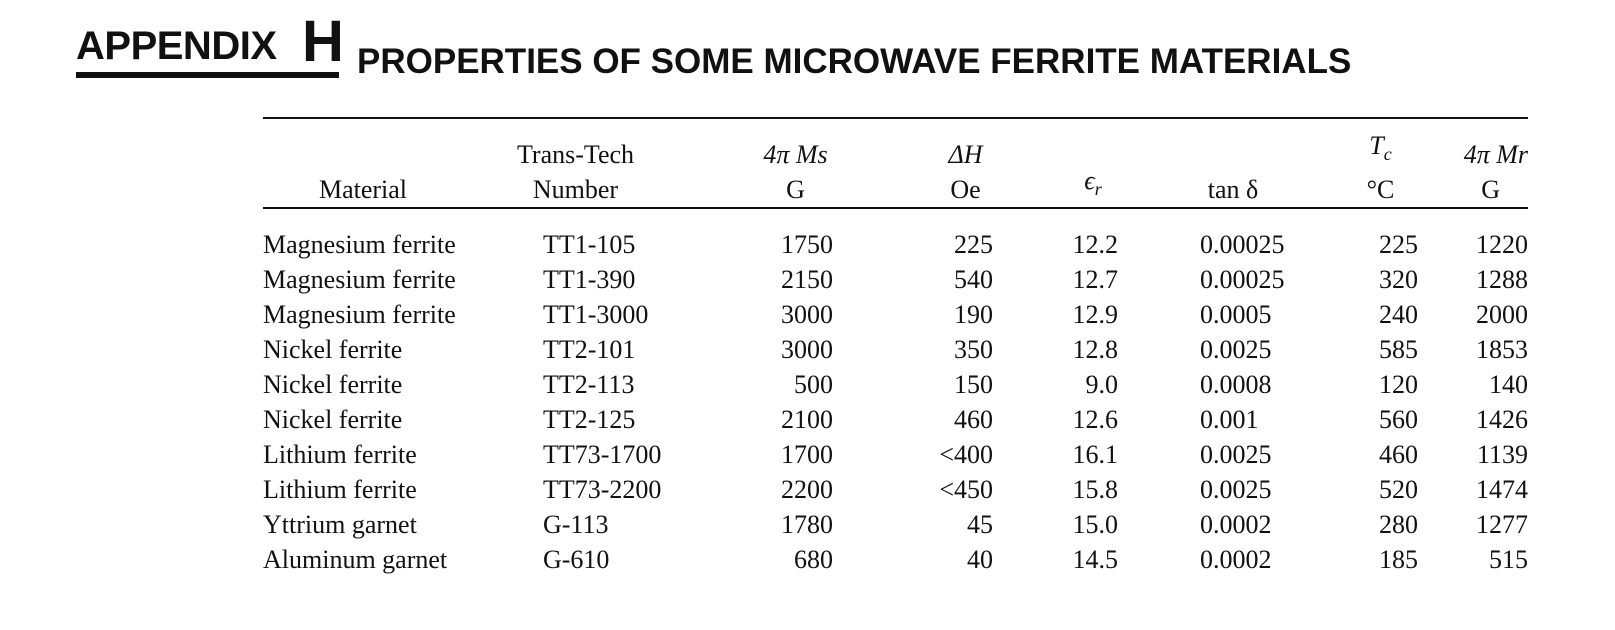 The height and width of the screenshot is (630, 1615). I want to click on appendix-label: APPENDIX, so click(176, 46).